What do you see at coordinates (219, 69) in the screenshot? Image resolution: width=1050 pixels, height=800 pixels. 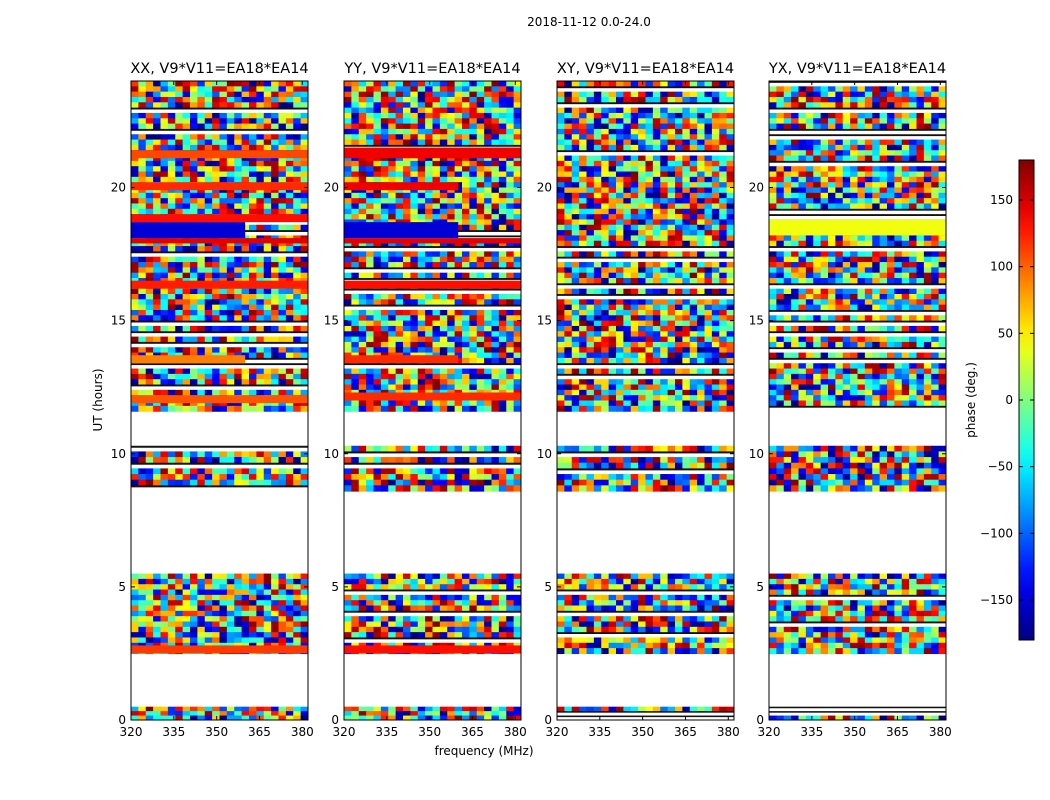 I see `panel-0-title: XX, V9*V11=EA18*EA14` at bounding box center [219, 69].